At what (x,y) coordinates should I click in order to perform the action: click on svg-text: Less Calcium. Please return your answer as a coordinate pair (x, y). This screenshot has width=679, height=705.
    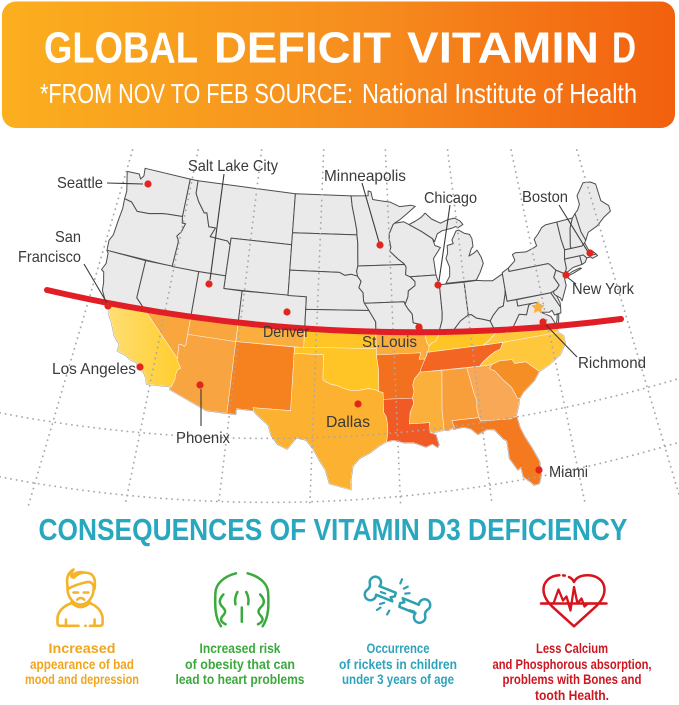
    Looking at the image, I should click on (572, 648).